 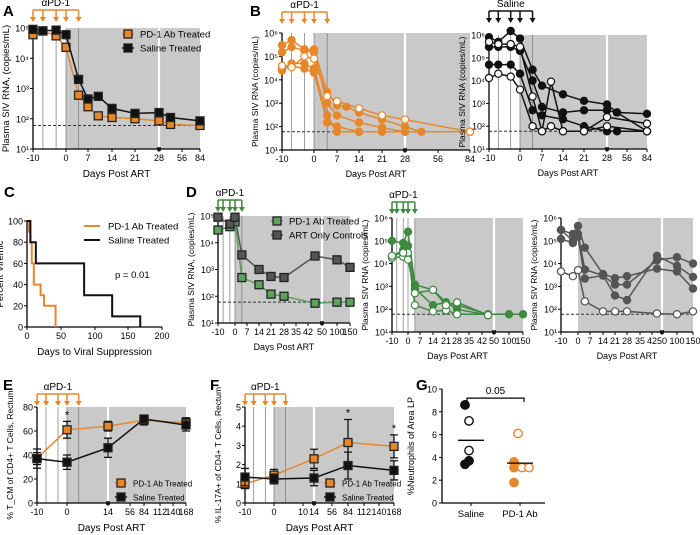 What do you see at coordinates (382, 159) in the screenshot?
I see `x-tick-label: 21` at bounding box center [382, 159].